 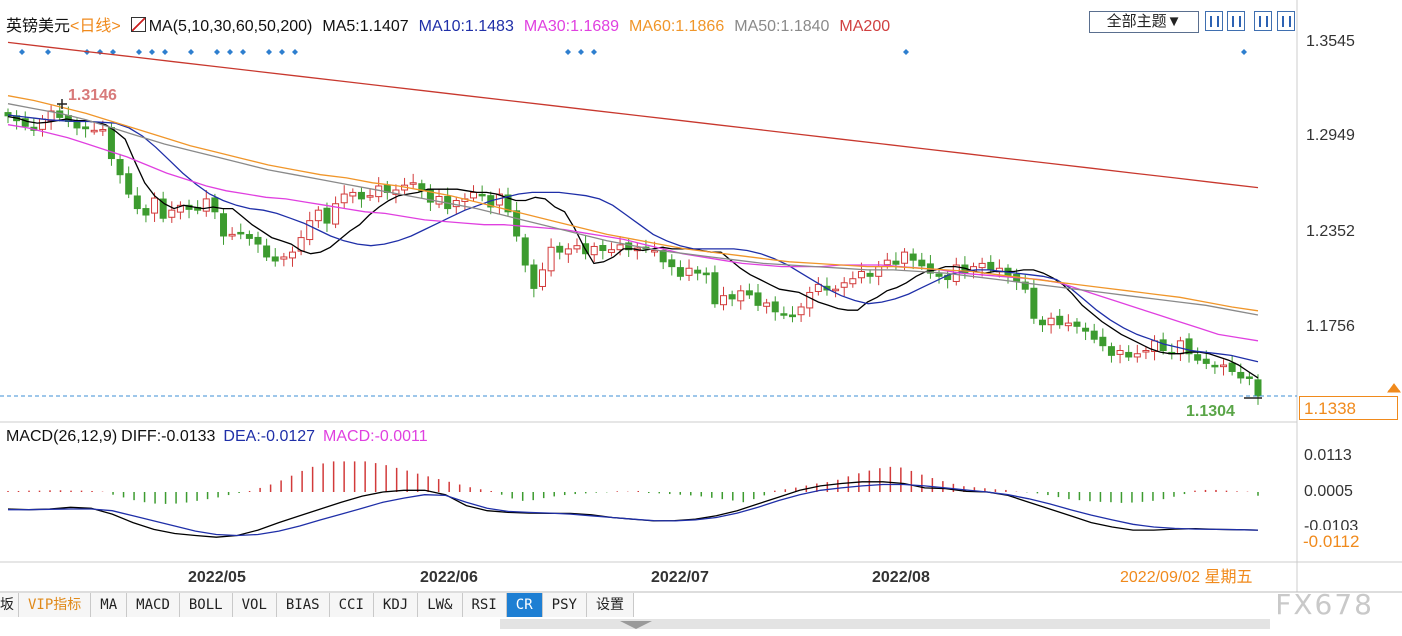 What do you see at coordinates (206, 605) in the screenshot?
I see `tab-boll: BOLL` at bounding box center [206, 605].